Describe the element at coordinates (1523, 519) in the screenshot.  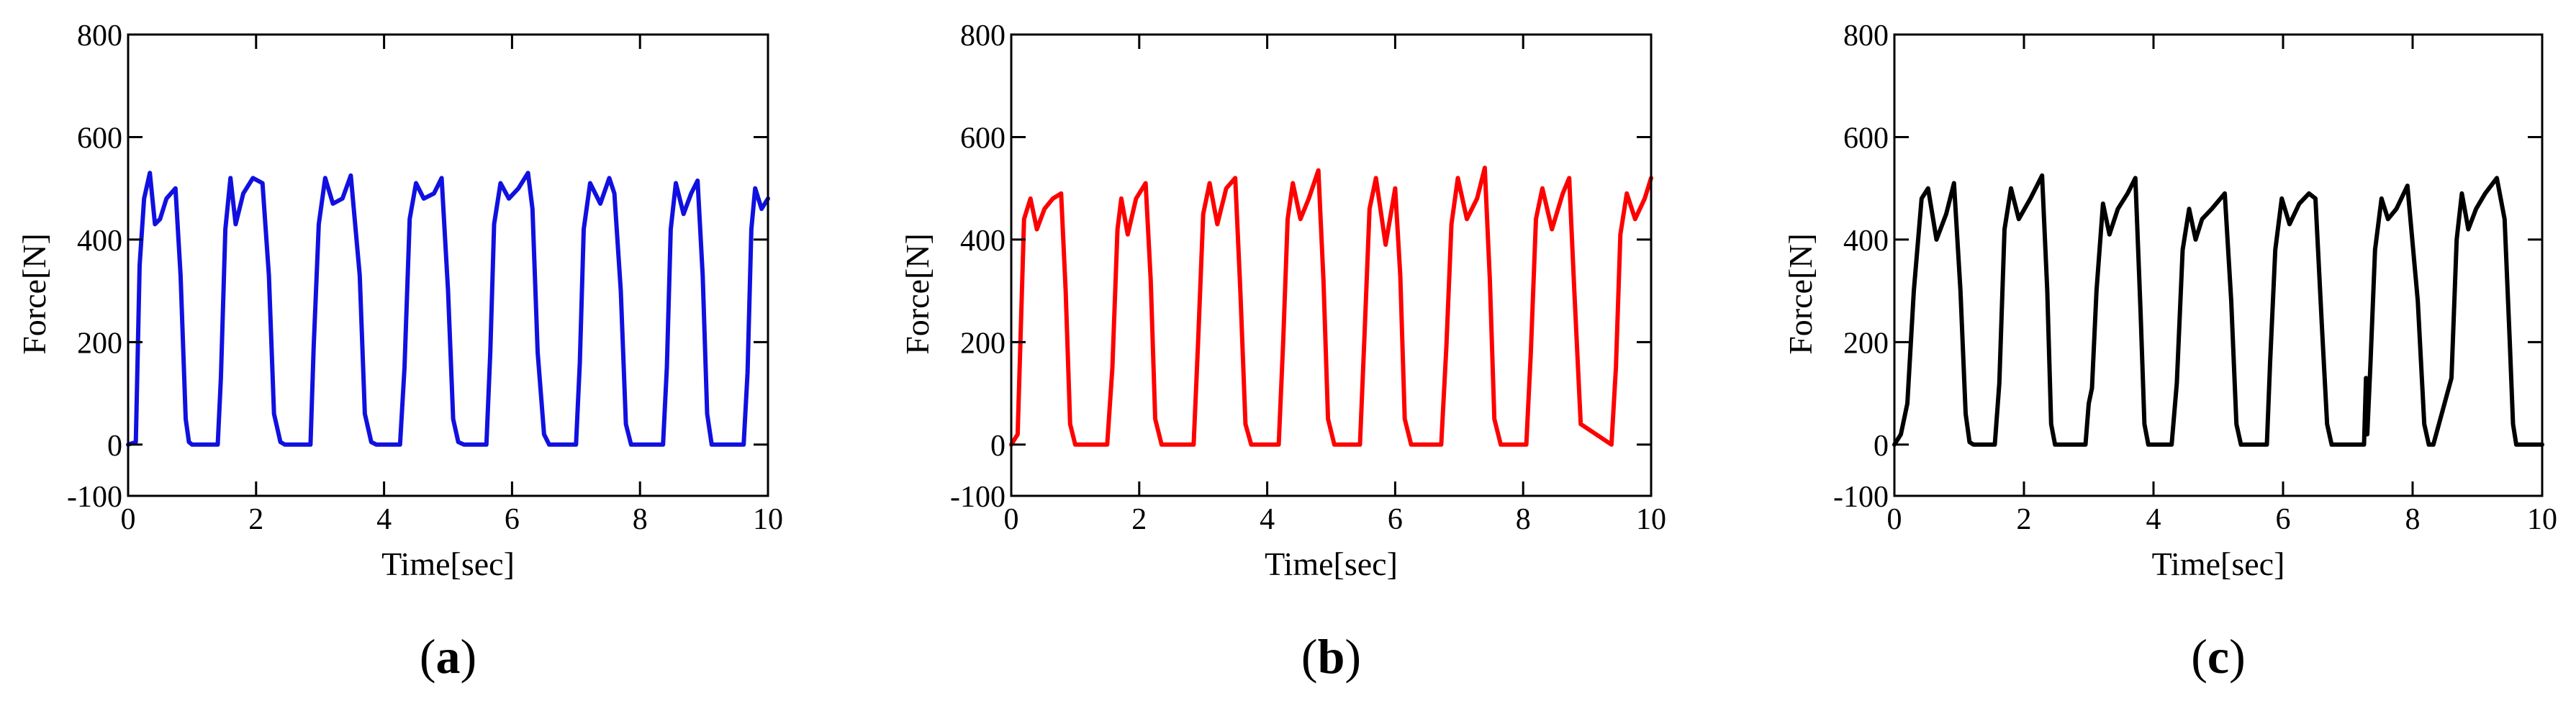
I see `x-tick-label-b-8: 8` at that location.